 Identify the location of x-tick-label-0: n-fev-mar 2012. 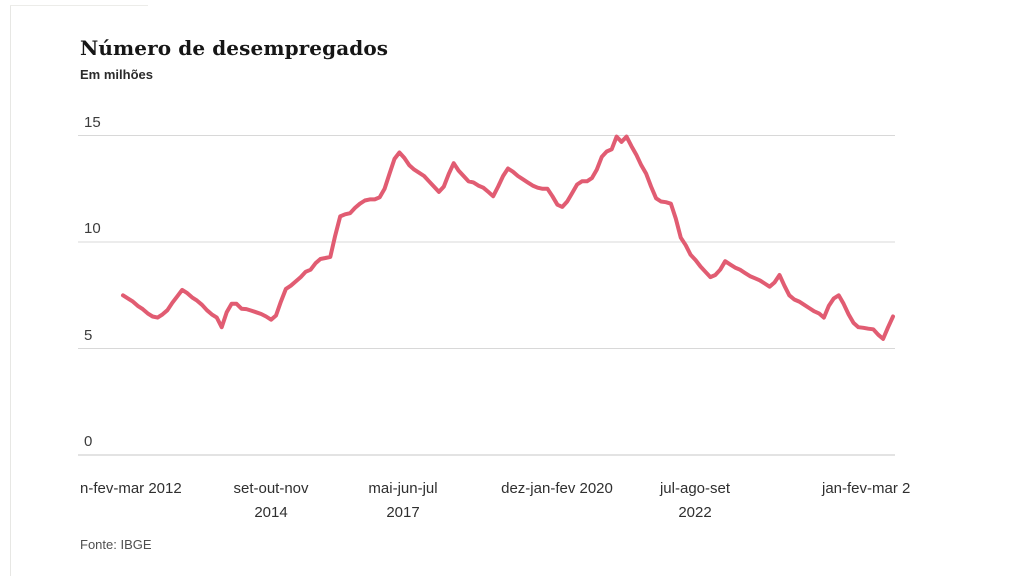
(131, 488).